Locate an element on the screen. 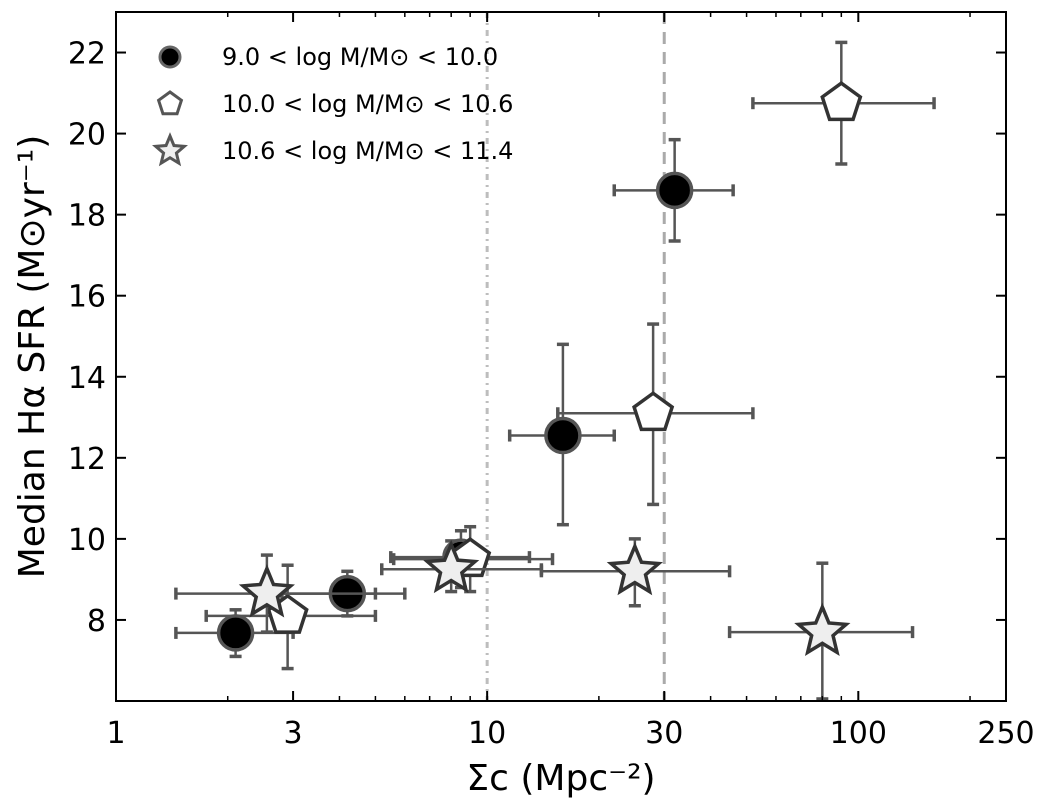 This screenshot has width=1040, height=808. legend-item: 10.0 < log M/M⊙ < 10.6 is located at coordinates (334, 104).